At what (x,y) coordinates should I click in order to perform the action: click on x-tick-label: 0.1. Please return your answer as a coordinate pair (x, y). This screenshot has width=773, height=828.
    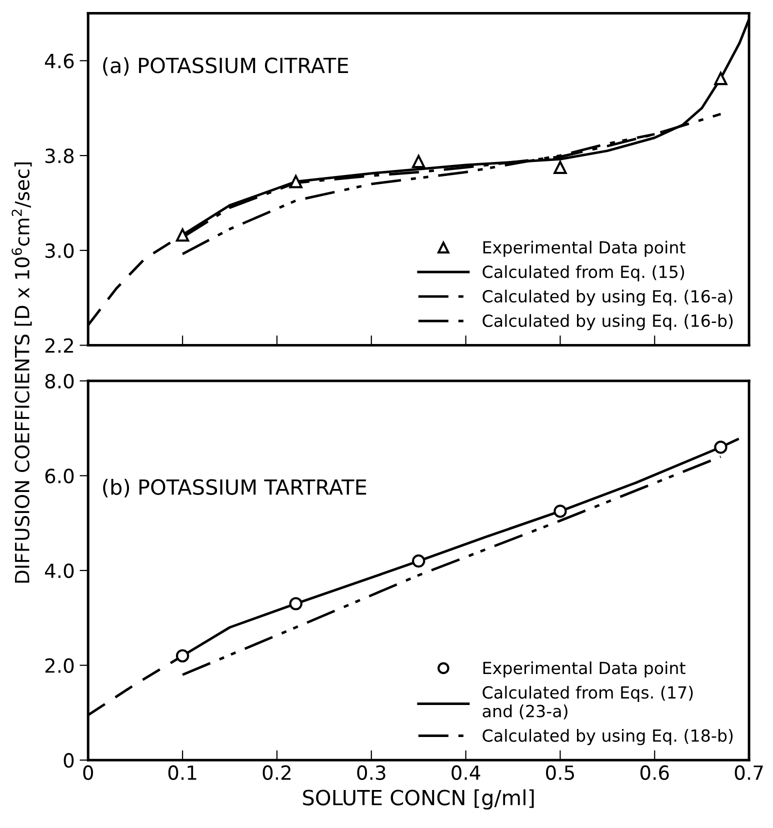
    Looking at the image, I should click on (182, 772).